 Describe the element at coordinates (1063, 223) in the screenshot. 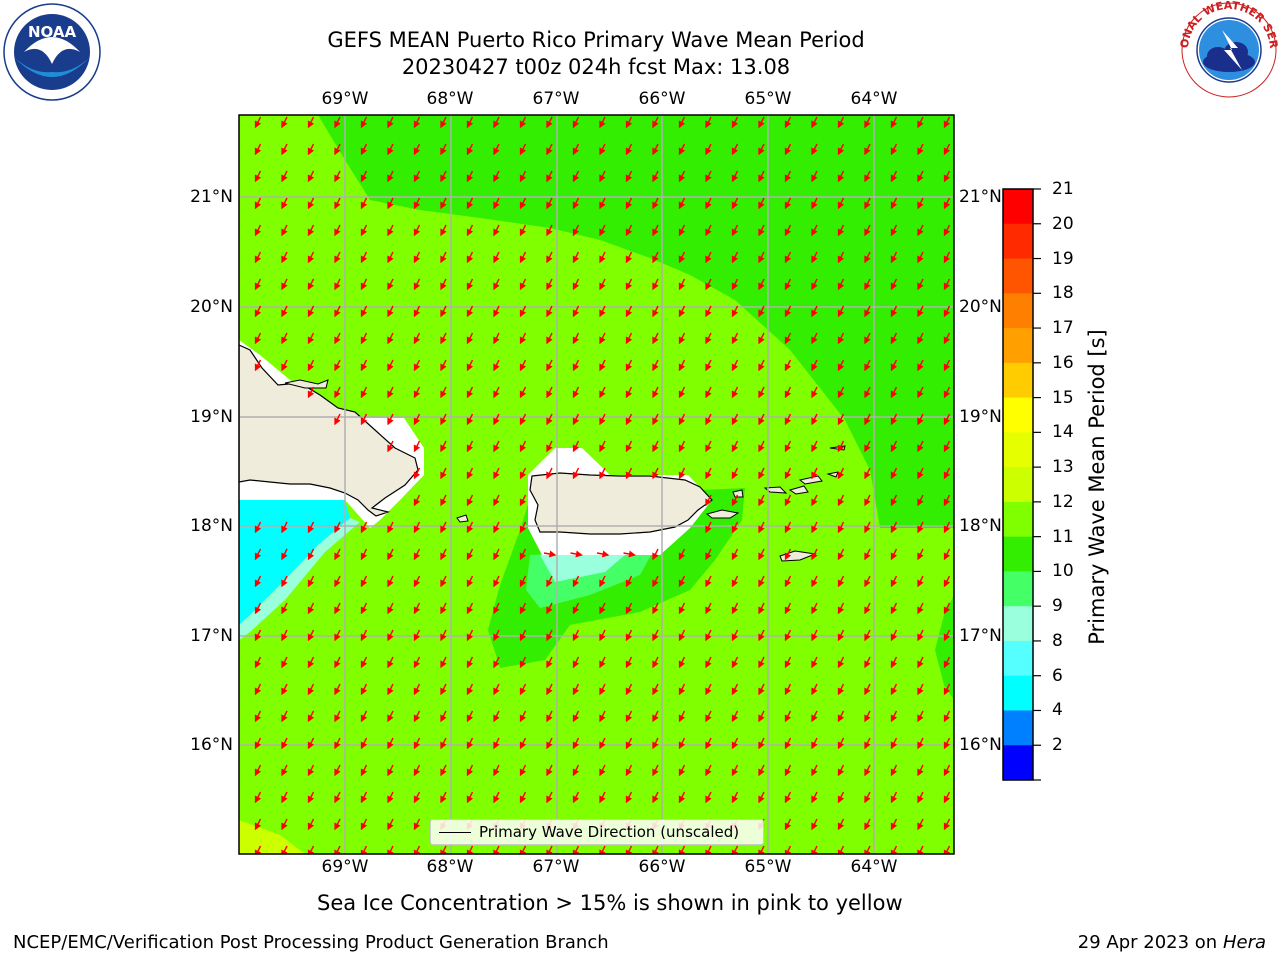

I see `colorbar-tick-label: 20` at that location.